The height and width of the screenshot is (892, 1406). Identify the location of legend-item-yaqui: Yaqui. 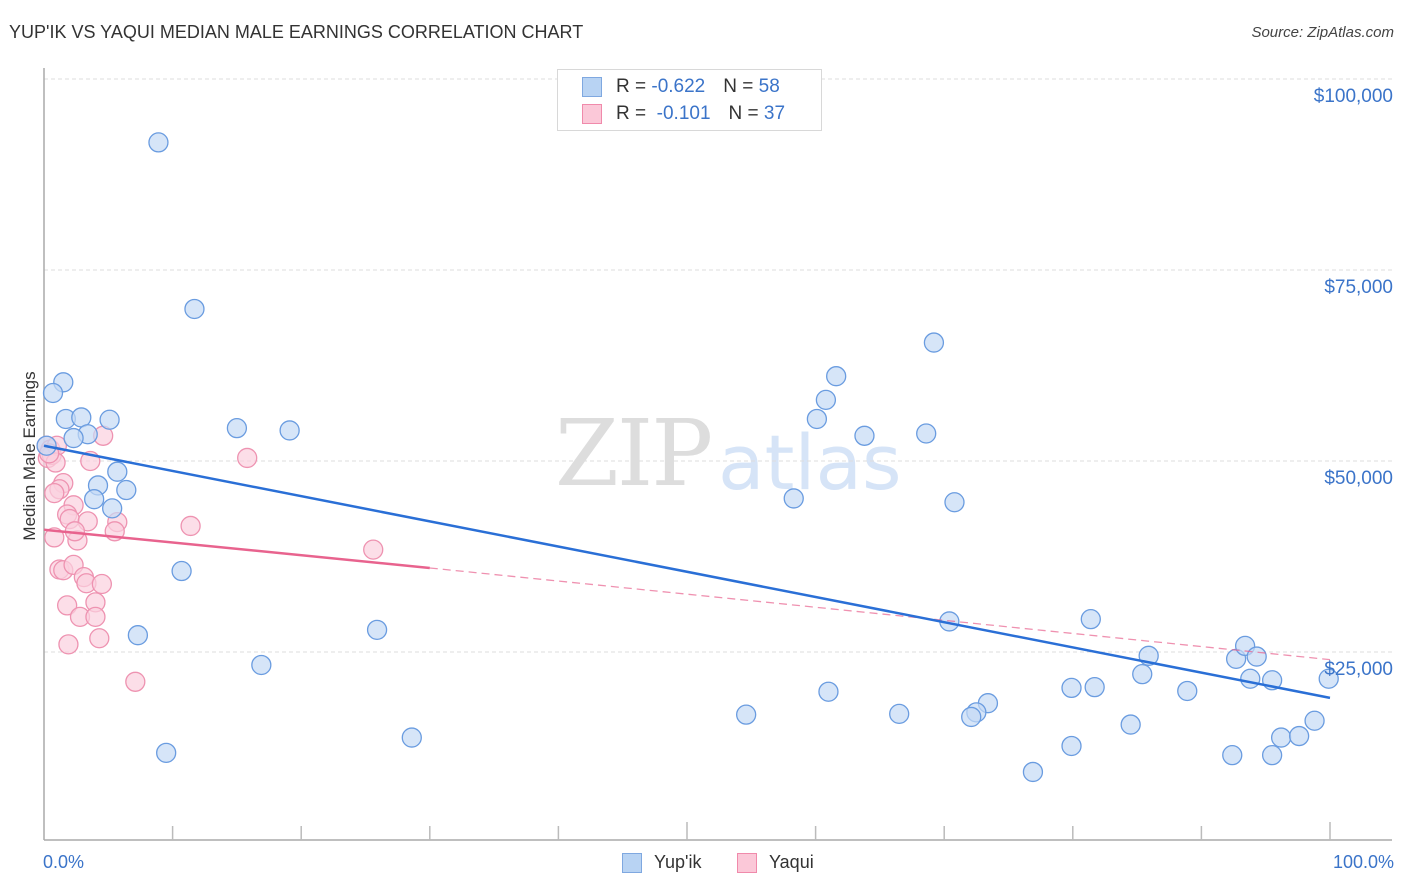
(775, 862).